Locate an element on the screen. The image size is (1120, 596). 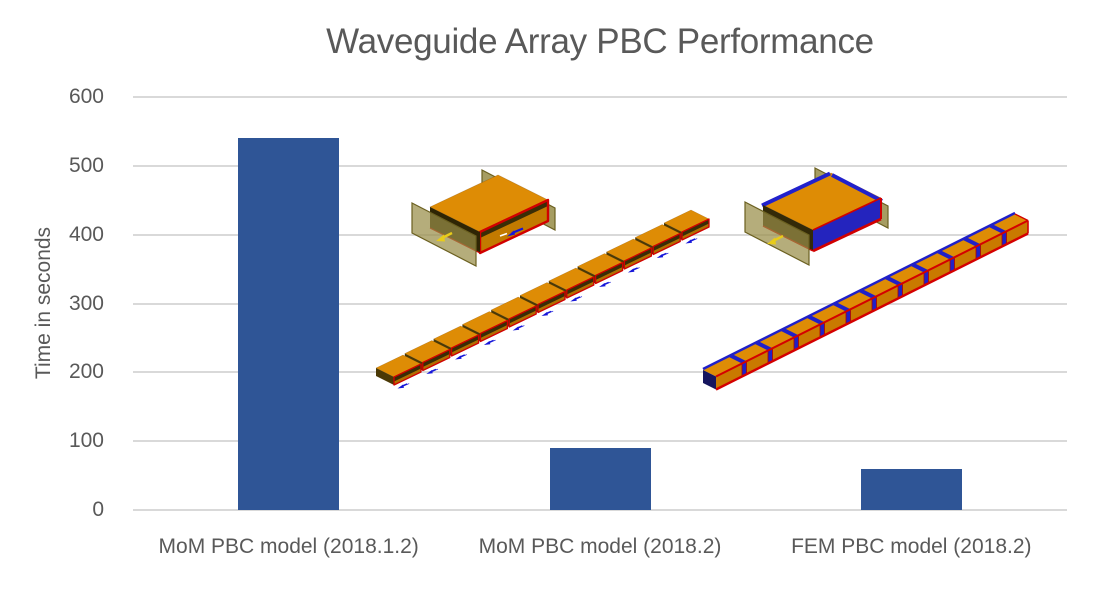
x-category-label: FEM PBC model (2018.2) is located at coordinates (911, 546).